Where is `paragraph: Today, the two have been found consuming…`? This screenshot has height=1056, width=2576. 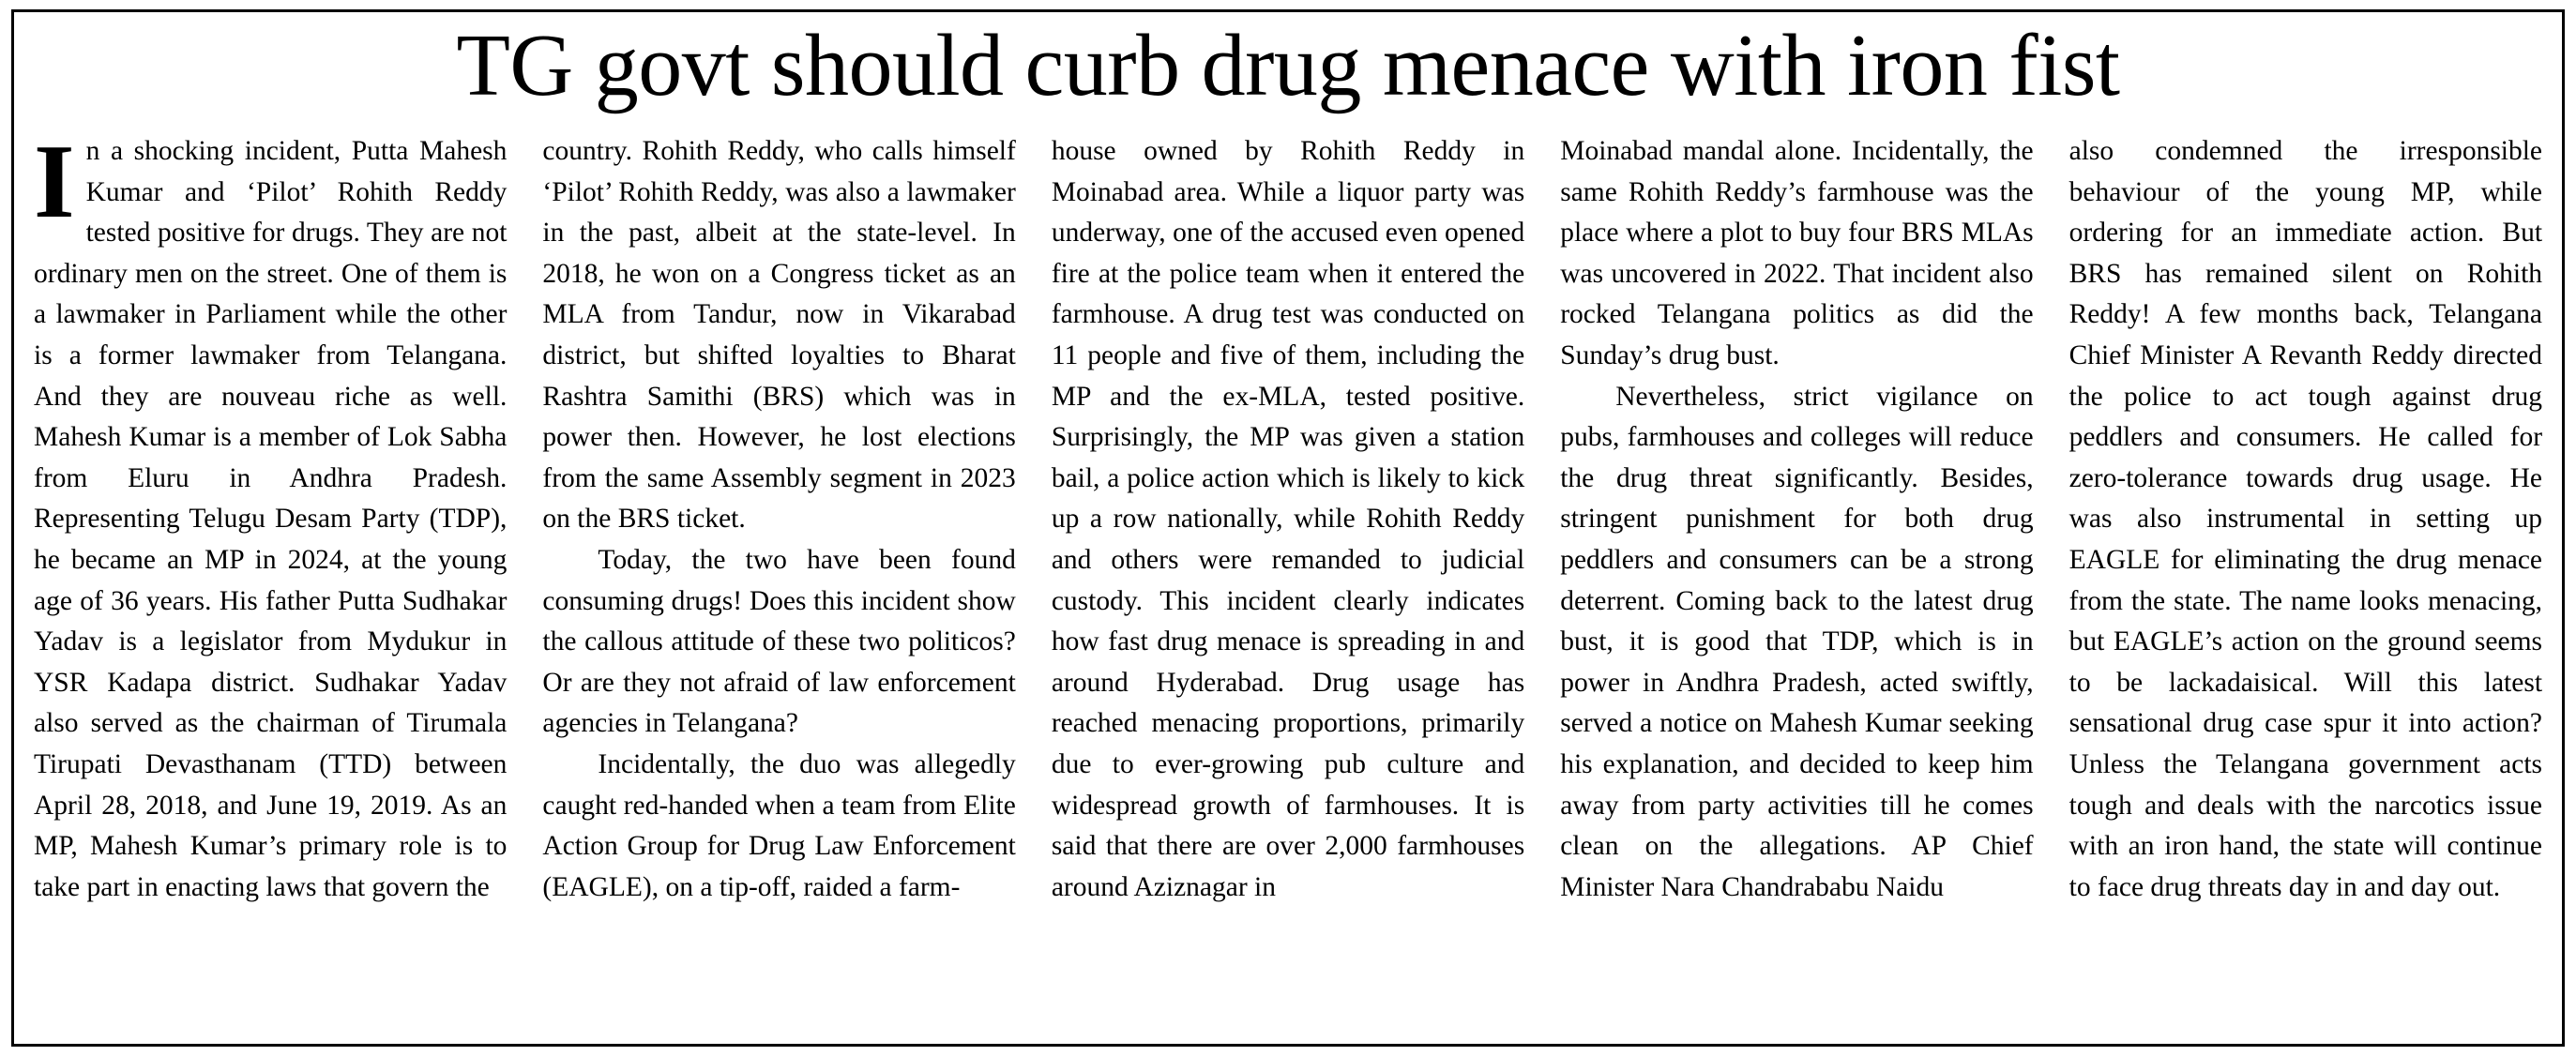 paragraph: Today, the two have been found consuming… is located at coordinates (779, 642).